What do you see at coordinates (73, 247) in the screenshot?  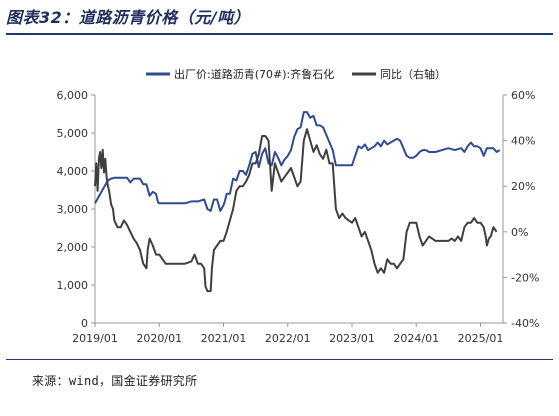 I see `y-left-tick-label: 2,000` at bounding box center [73, 247].